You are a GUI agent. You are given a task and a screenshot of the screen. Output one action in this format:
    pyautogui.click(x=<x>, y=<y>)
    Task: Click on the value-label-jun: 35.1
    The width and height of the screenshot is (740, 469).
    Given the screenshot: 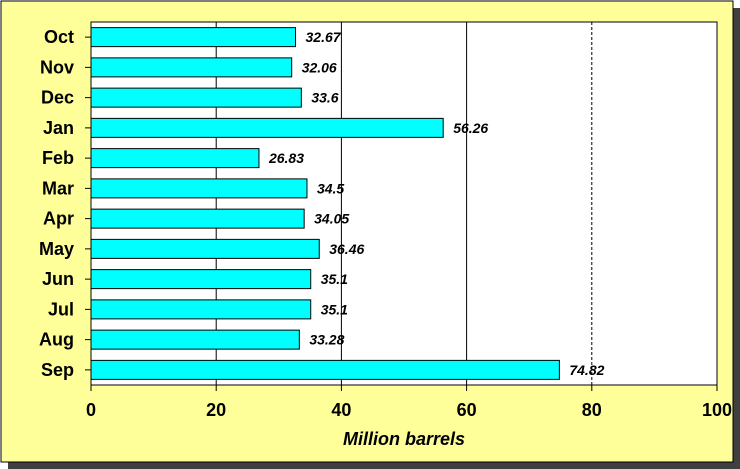 What is the action you would take?
    pyautogui.click(x=334, y=279)
    